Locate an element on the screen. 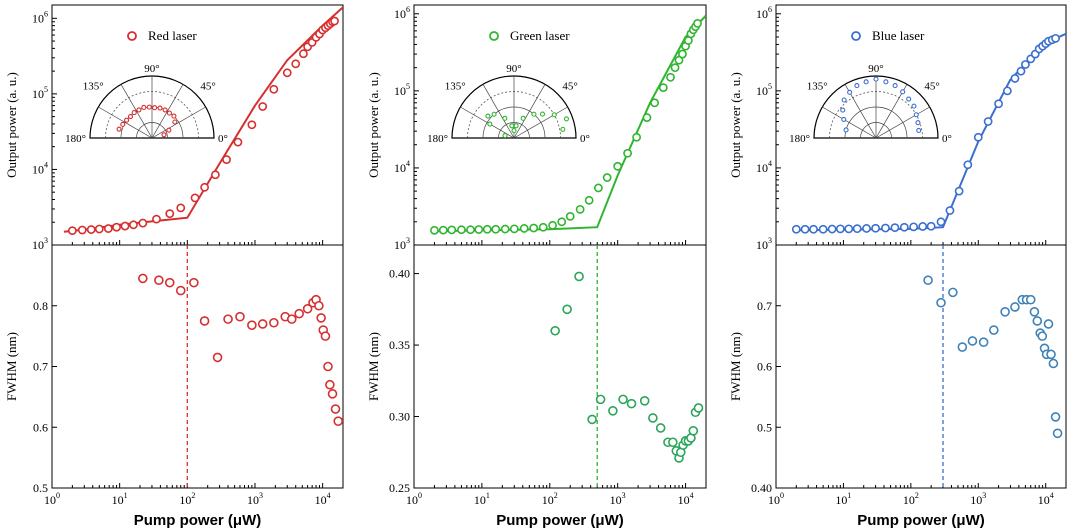 The width and height of the screenshot is (1071, 531). polar-inset: 90° 45° 0° 135° 180° is located at coordinates (146, 104).